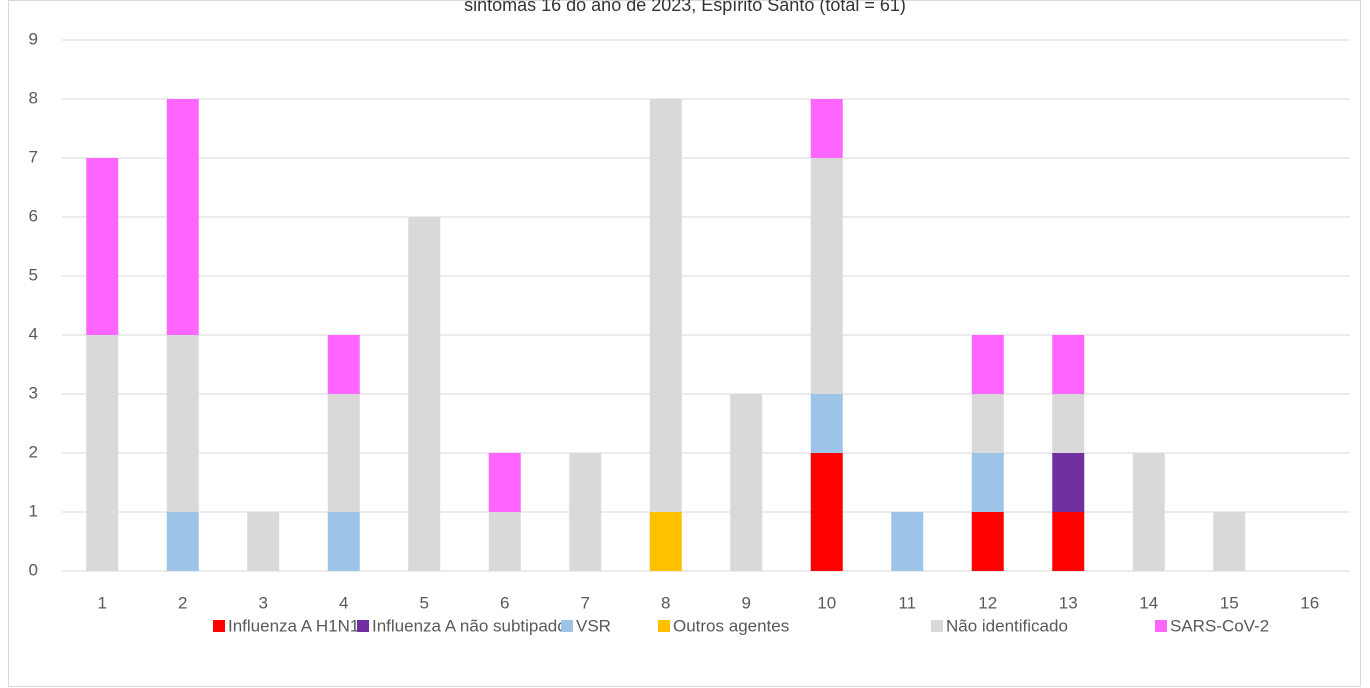  I want to click on y-tick-label: 9, so click(33, 38).